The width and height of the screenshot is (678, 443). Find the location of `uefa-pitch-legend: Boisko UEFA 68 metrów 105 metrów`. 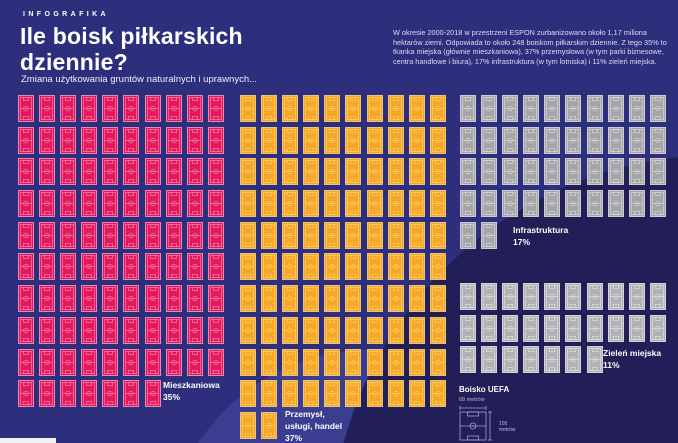

uefa-pitch-legend: Boisko UEFA 68 metrów 105 metrów is located at coordinates (487, 414).